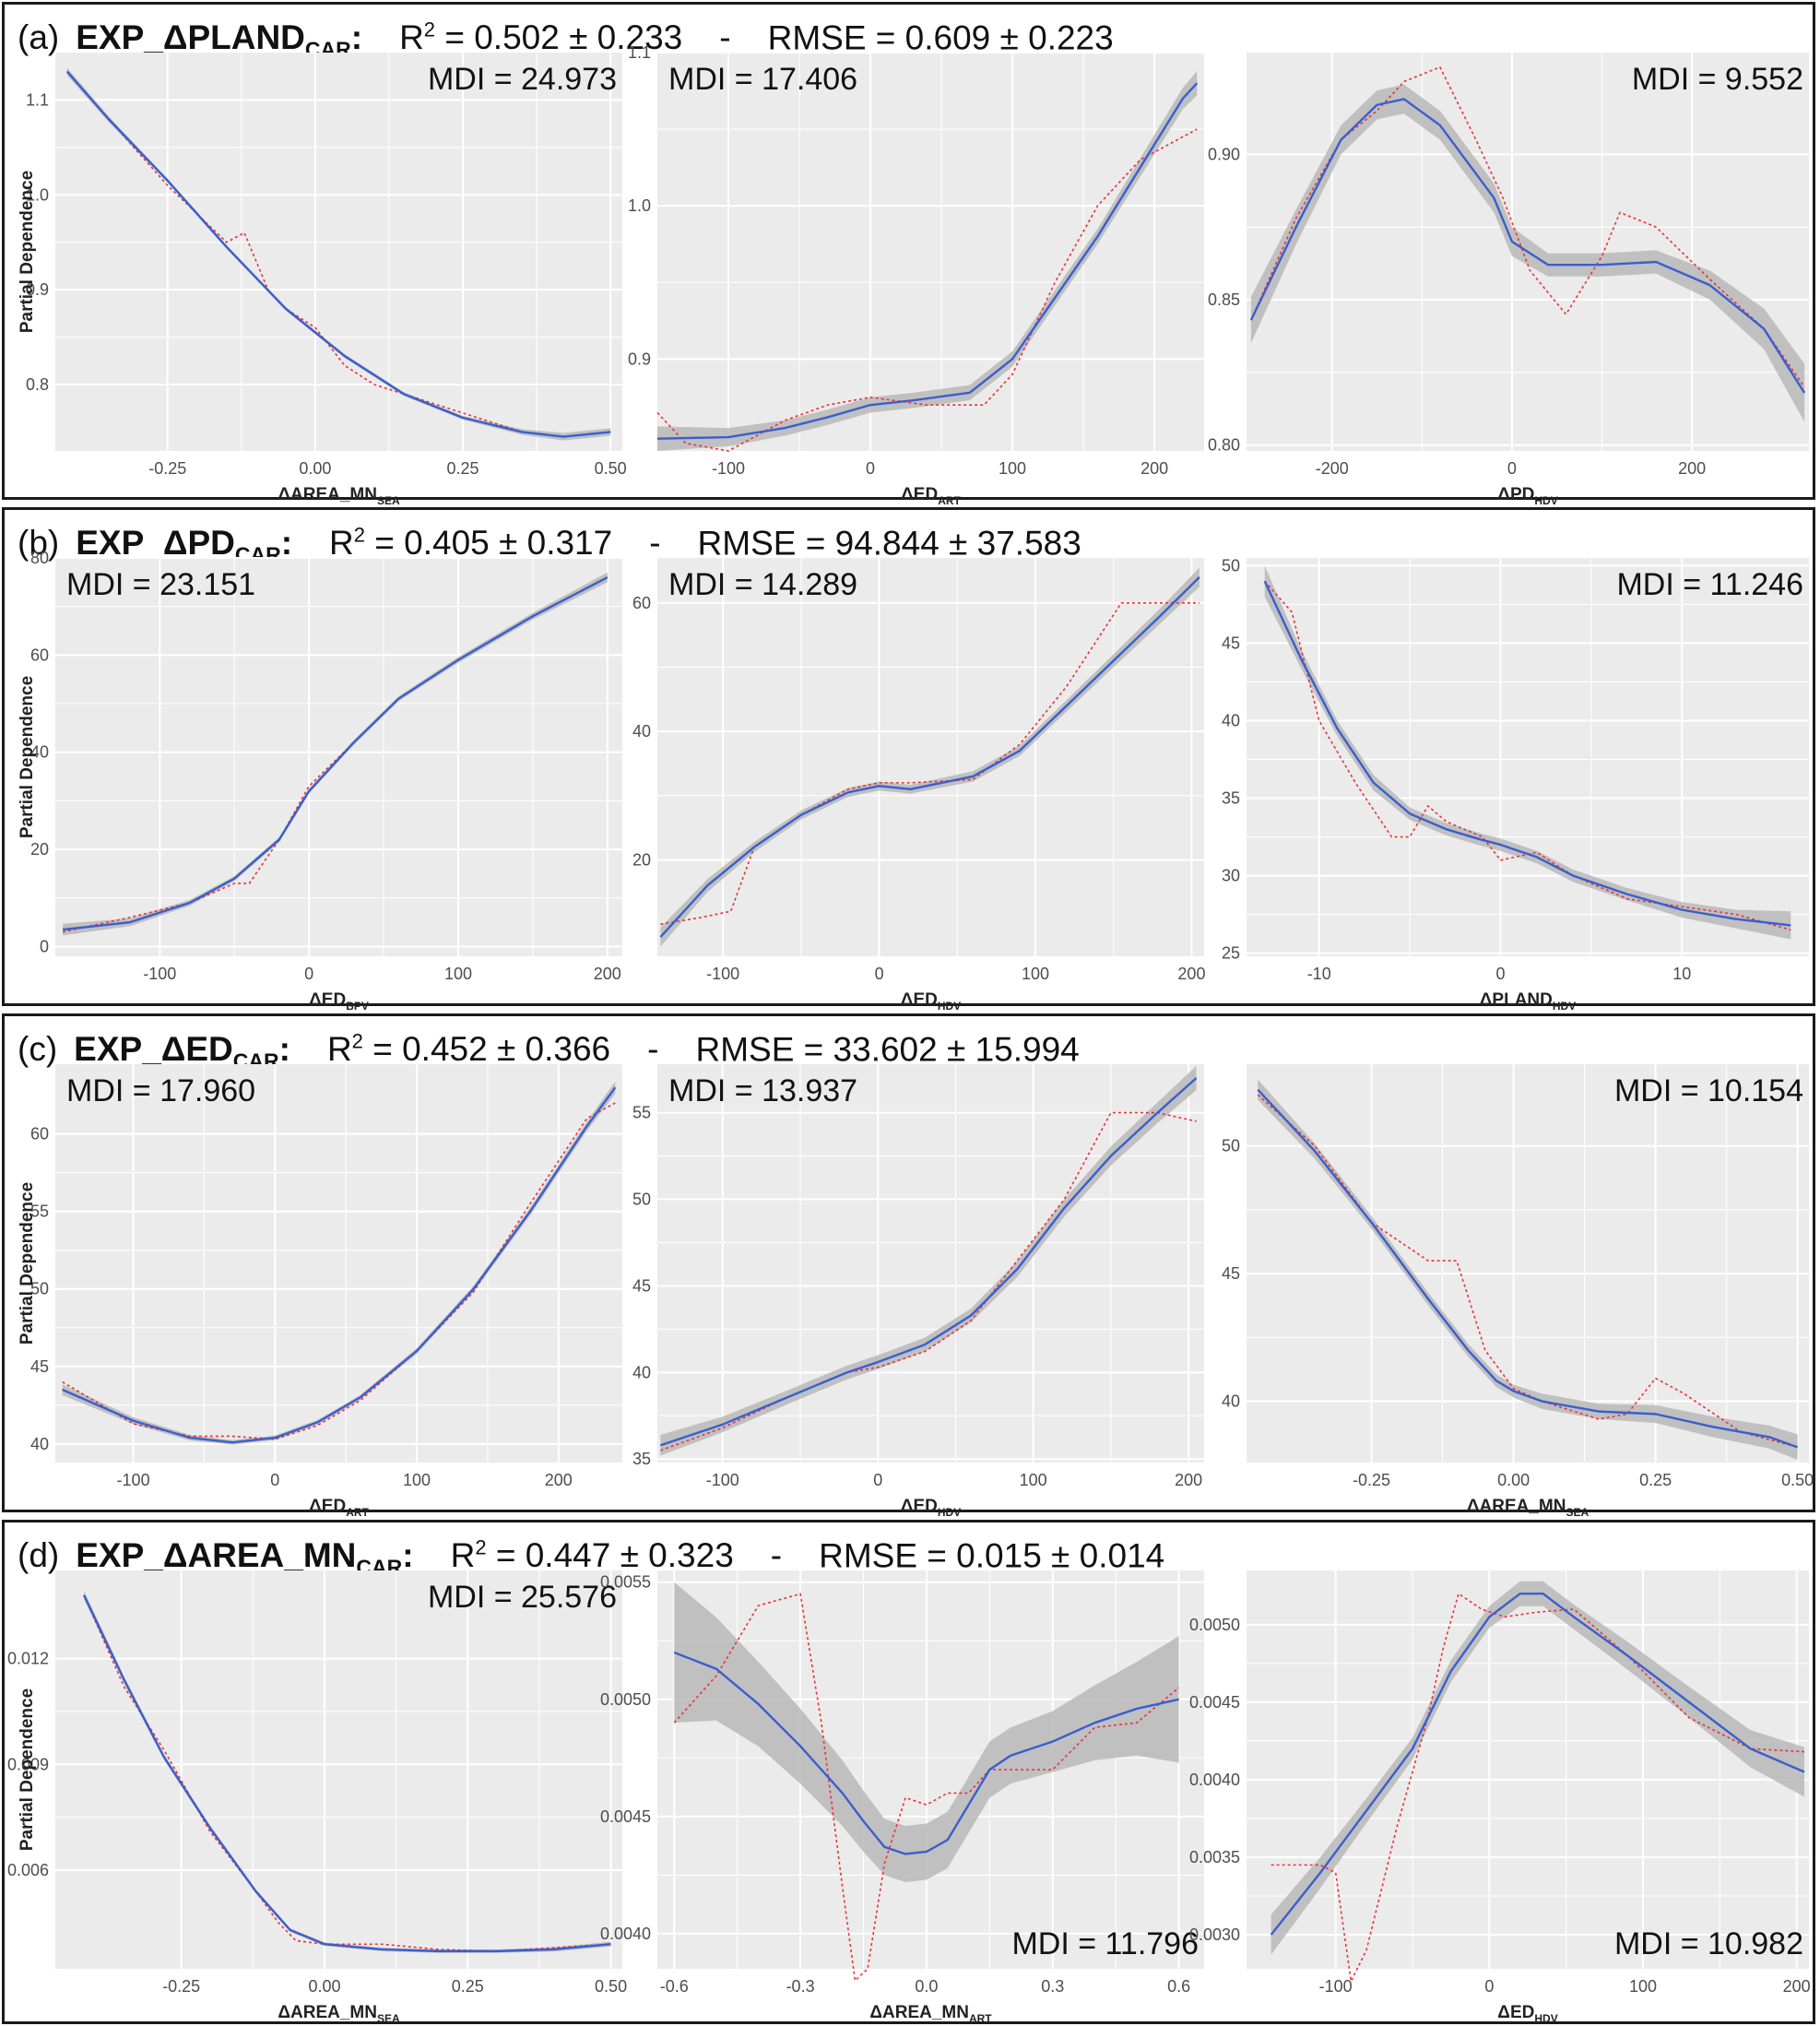 Image resolution: width=1820 pixels, height=2026 pixels. I want to click on rmse-metric: RMSE = 94.844 ± 37.583, so click(889, 544).